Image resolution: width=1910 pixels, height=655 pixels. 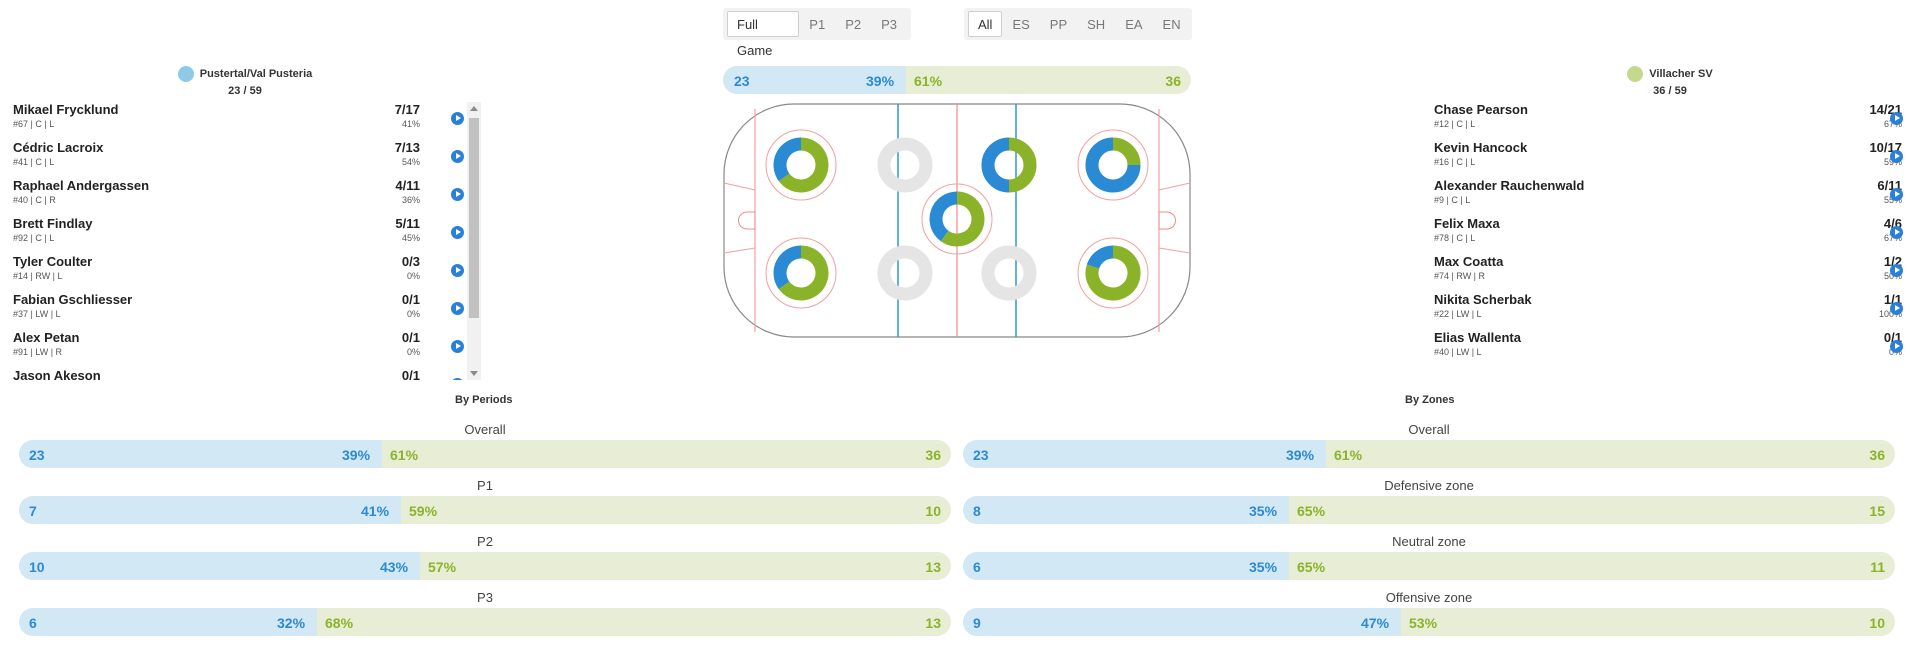 I want to click on faceoff-donut-left-bottom, so click(x=801, y=273).